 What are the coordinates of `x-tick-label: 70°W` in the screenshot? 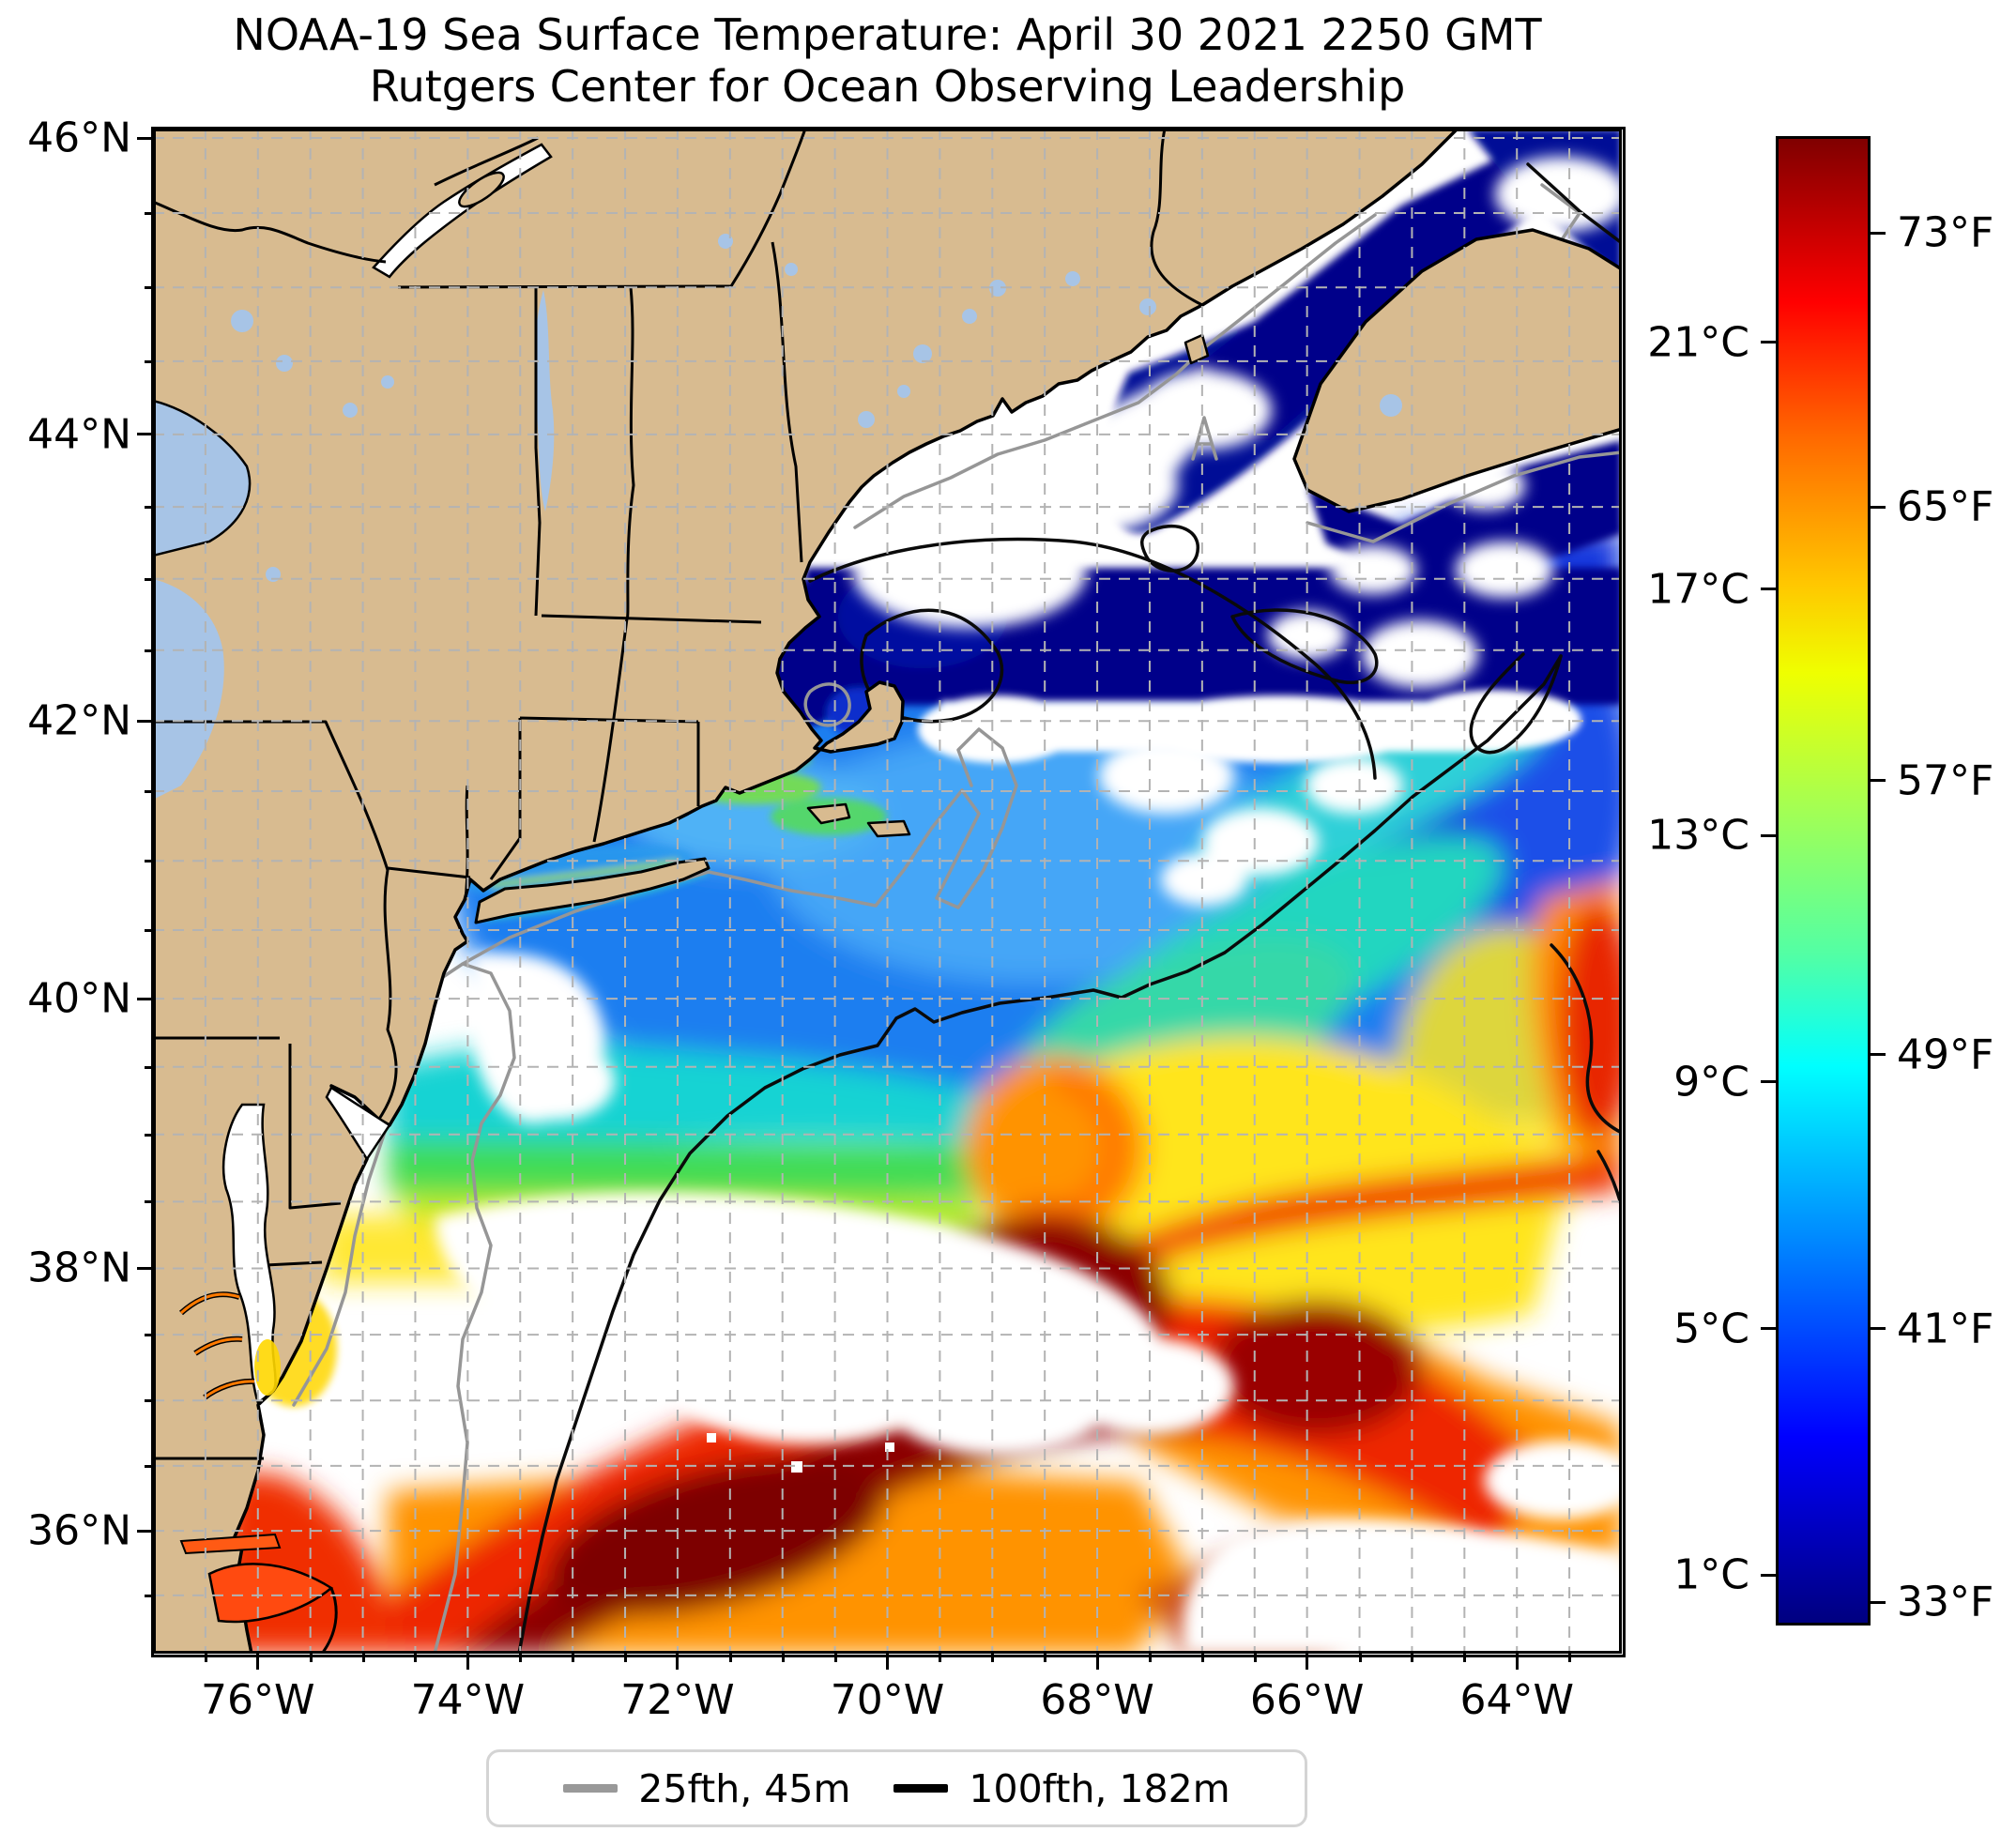 It's located at (887, 1700).